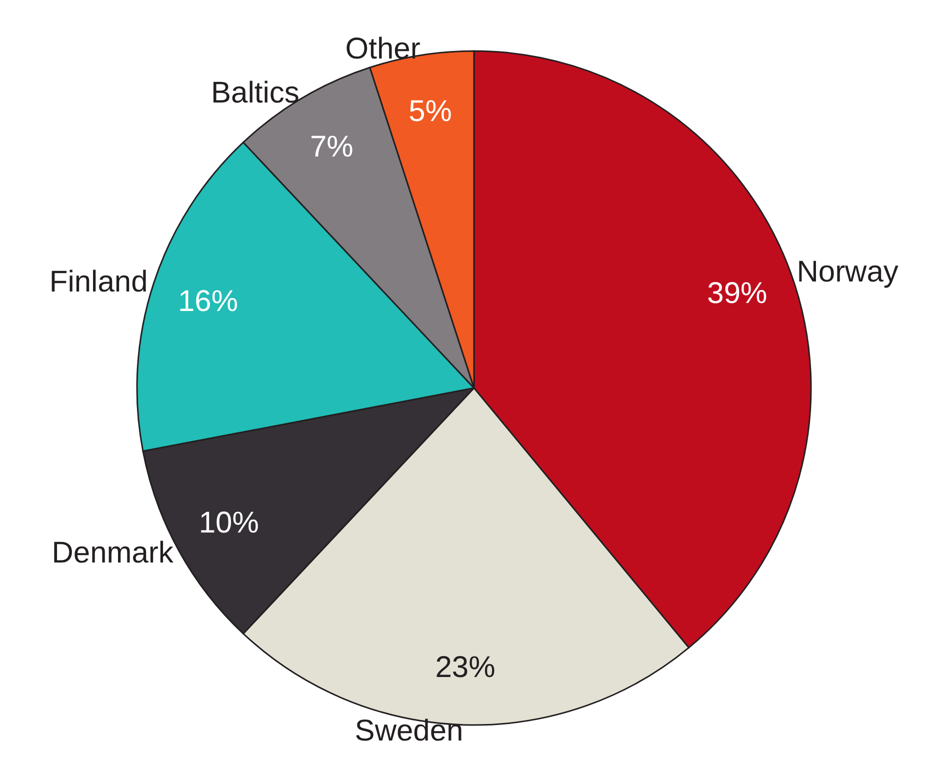  What do you see at coordinates (332, 147) in the screenshot?
I see `data-label: 7%` at bounding box center [332, 147].